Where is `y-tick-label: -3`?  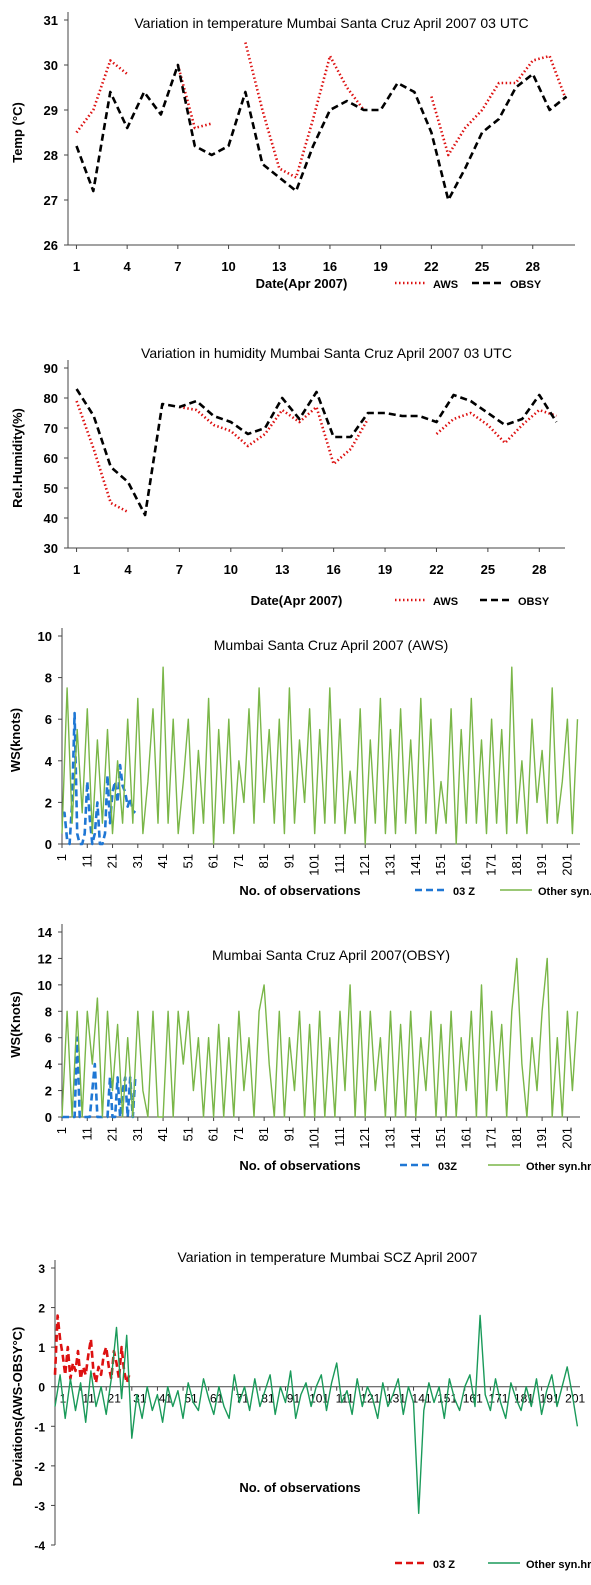
y-tick-label: -3 is located at coordinates (39, 1506).